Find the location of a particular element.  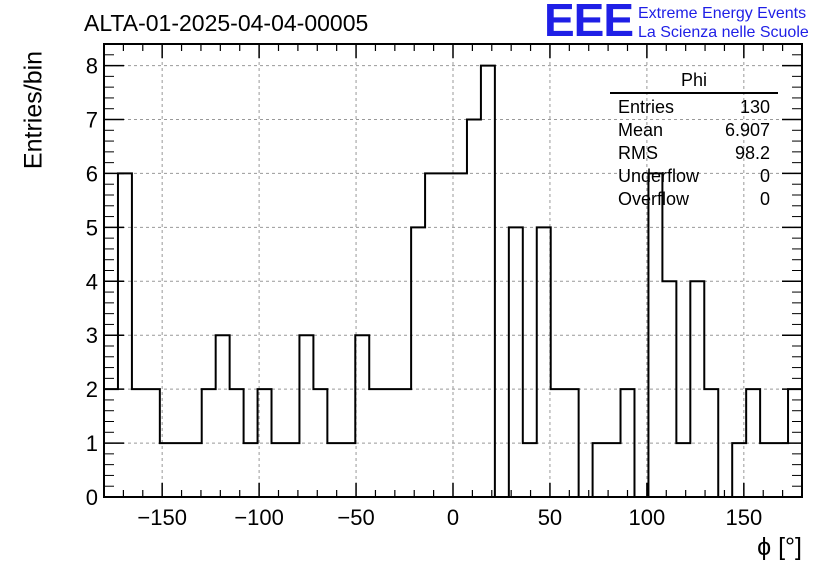

y-tick-label: 1 is located at coordinates (92, 443).